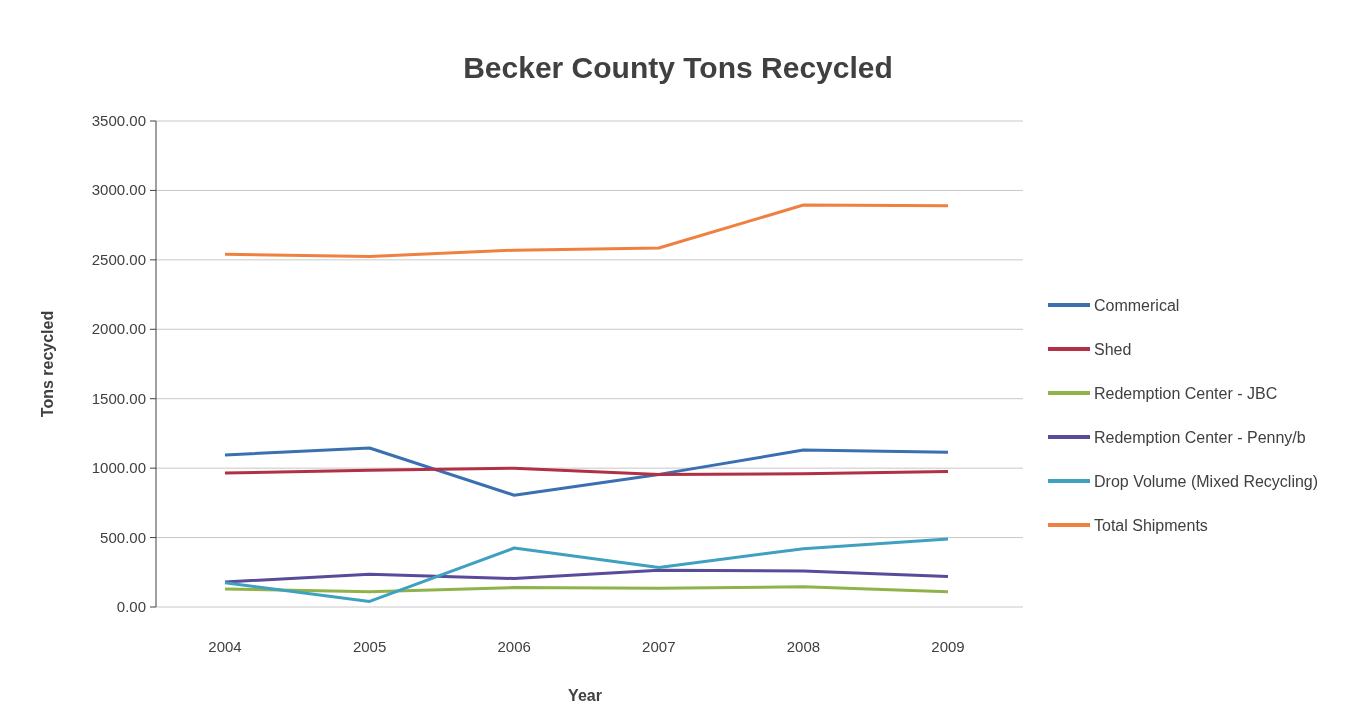 The width and height of the screenshot is (1359, 727). I want to click on x-tick-label: 2008, so click(803, 646).